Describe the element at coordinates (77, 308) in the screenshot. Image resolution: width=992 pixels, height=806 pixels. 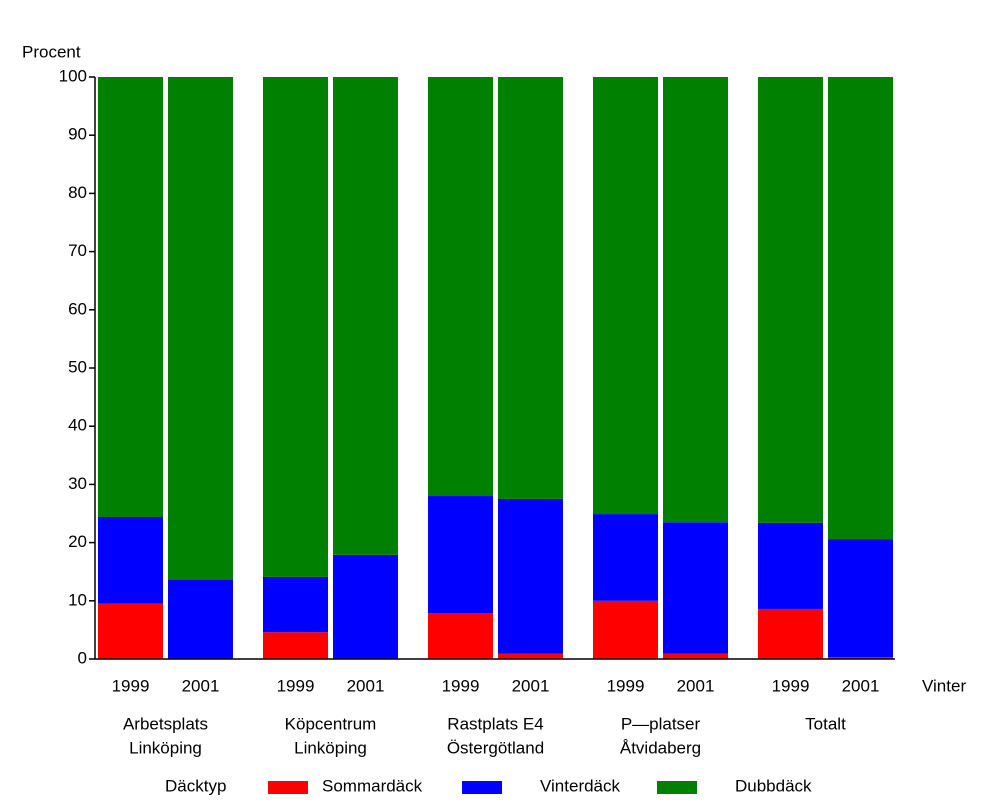
I see `y-tick-label: 60` at that location.